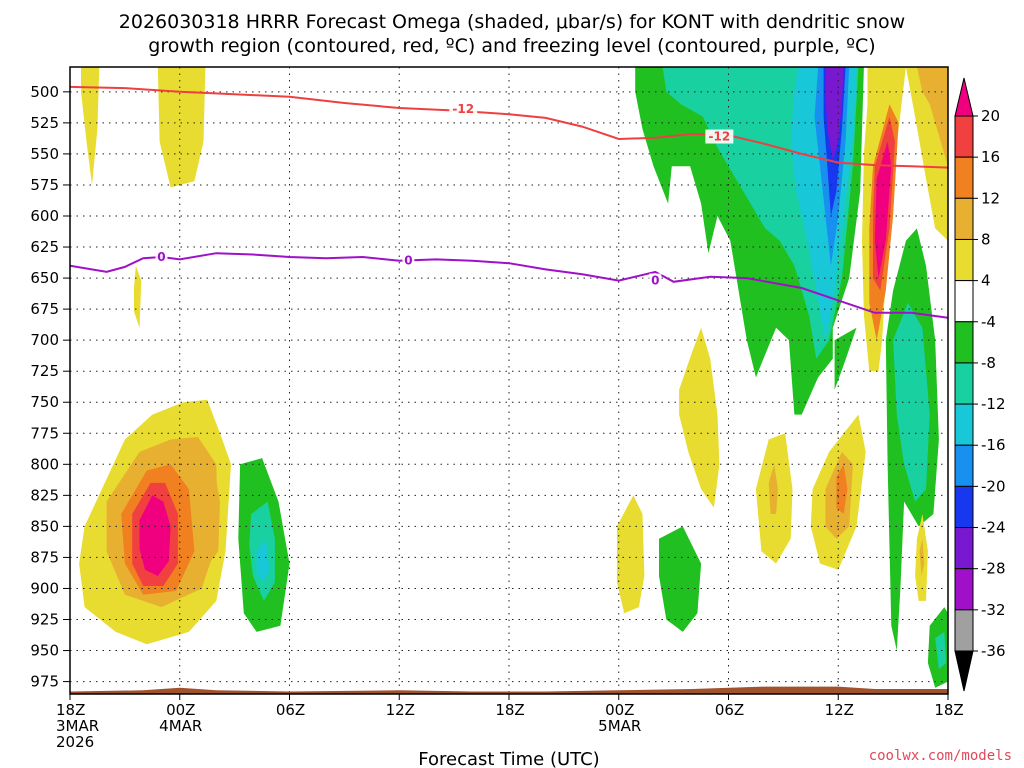  Describe the element at coordinates (773, 489) in the screenshot. I see `omega-region-upward-10Z-low-orange` at that location.